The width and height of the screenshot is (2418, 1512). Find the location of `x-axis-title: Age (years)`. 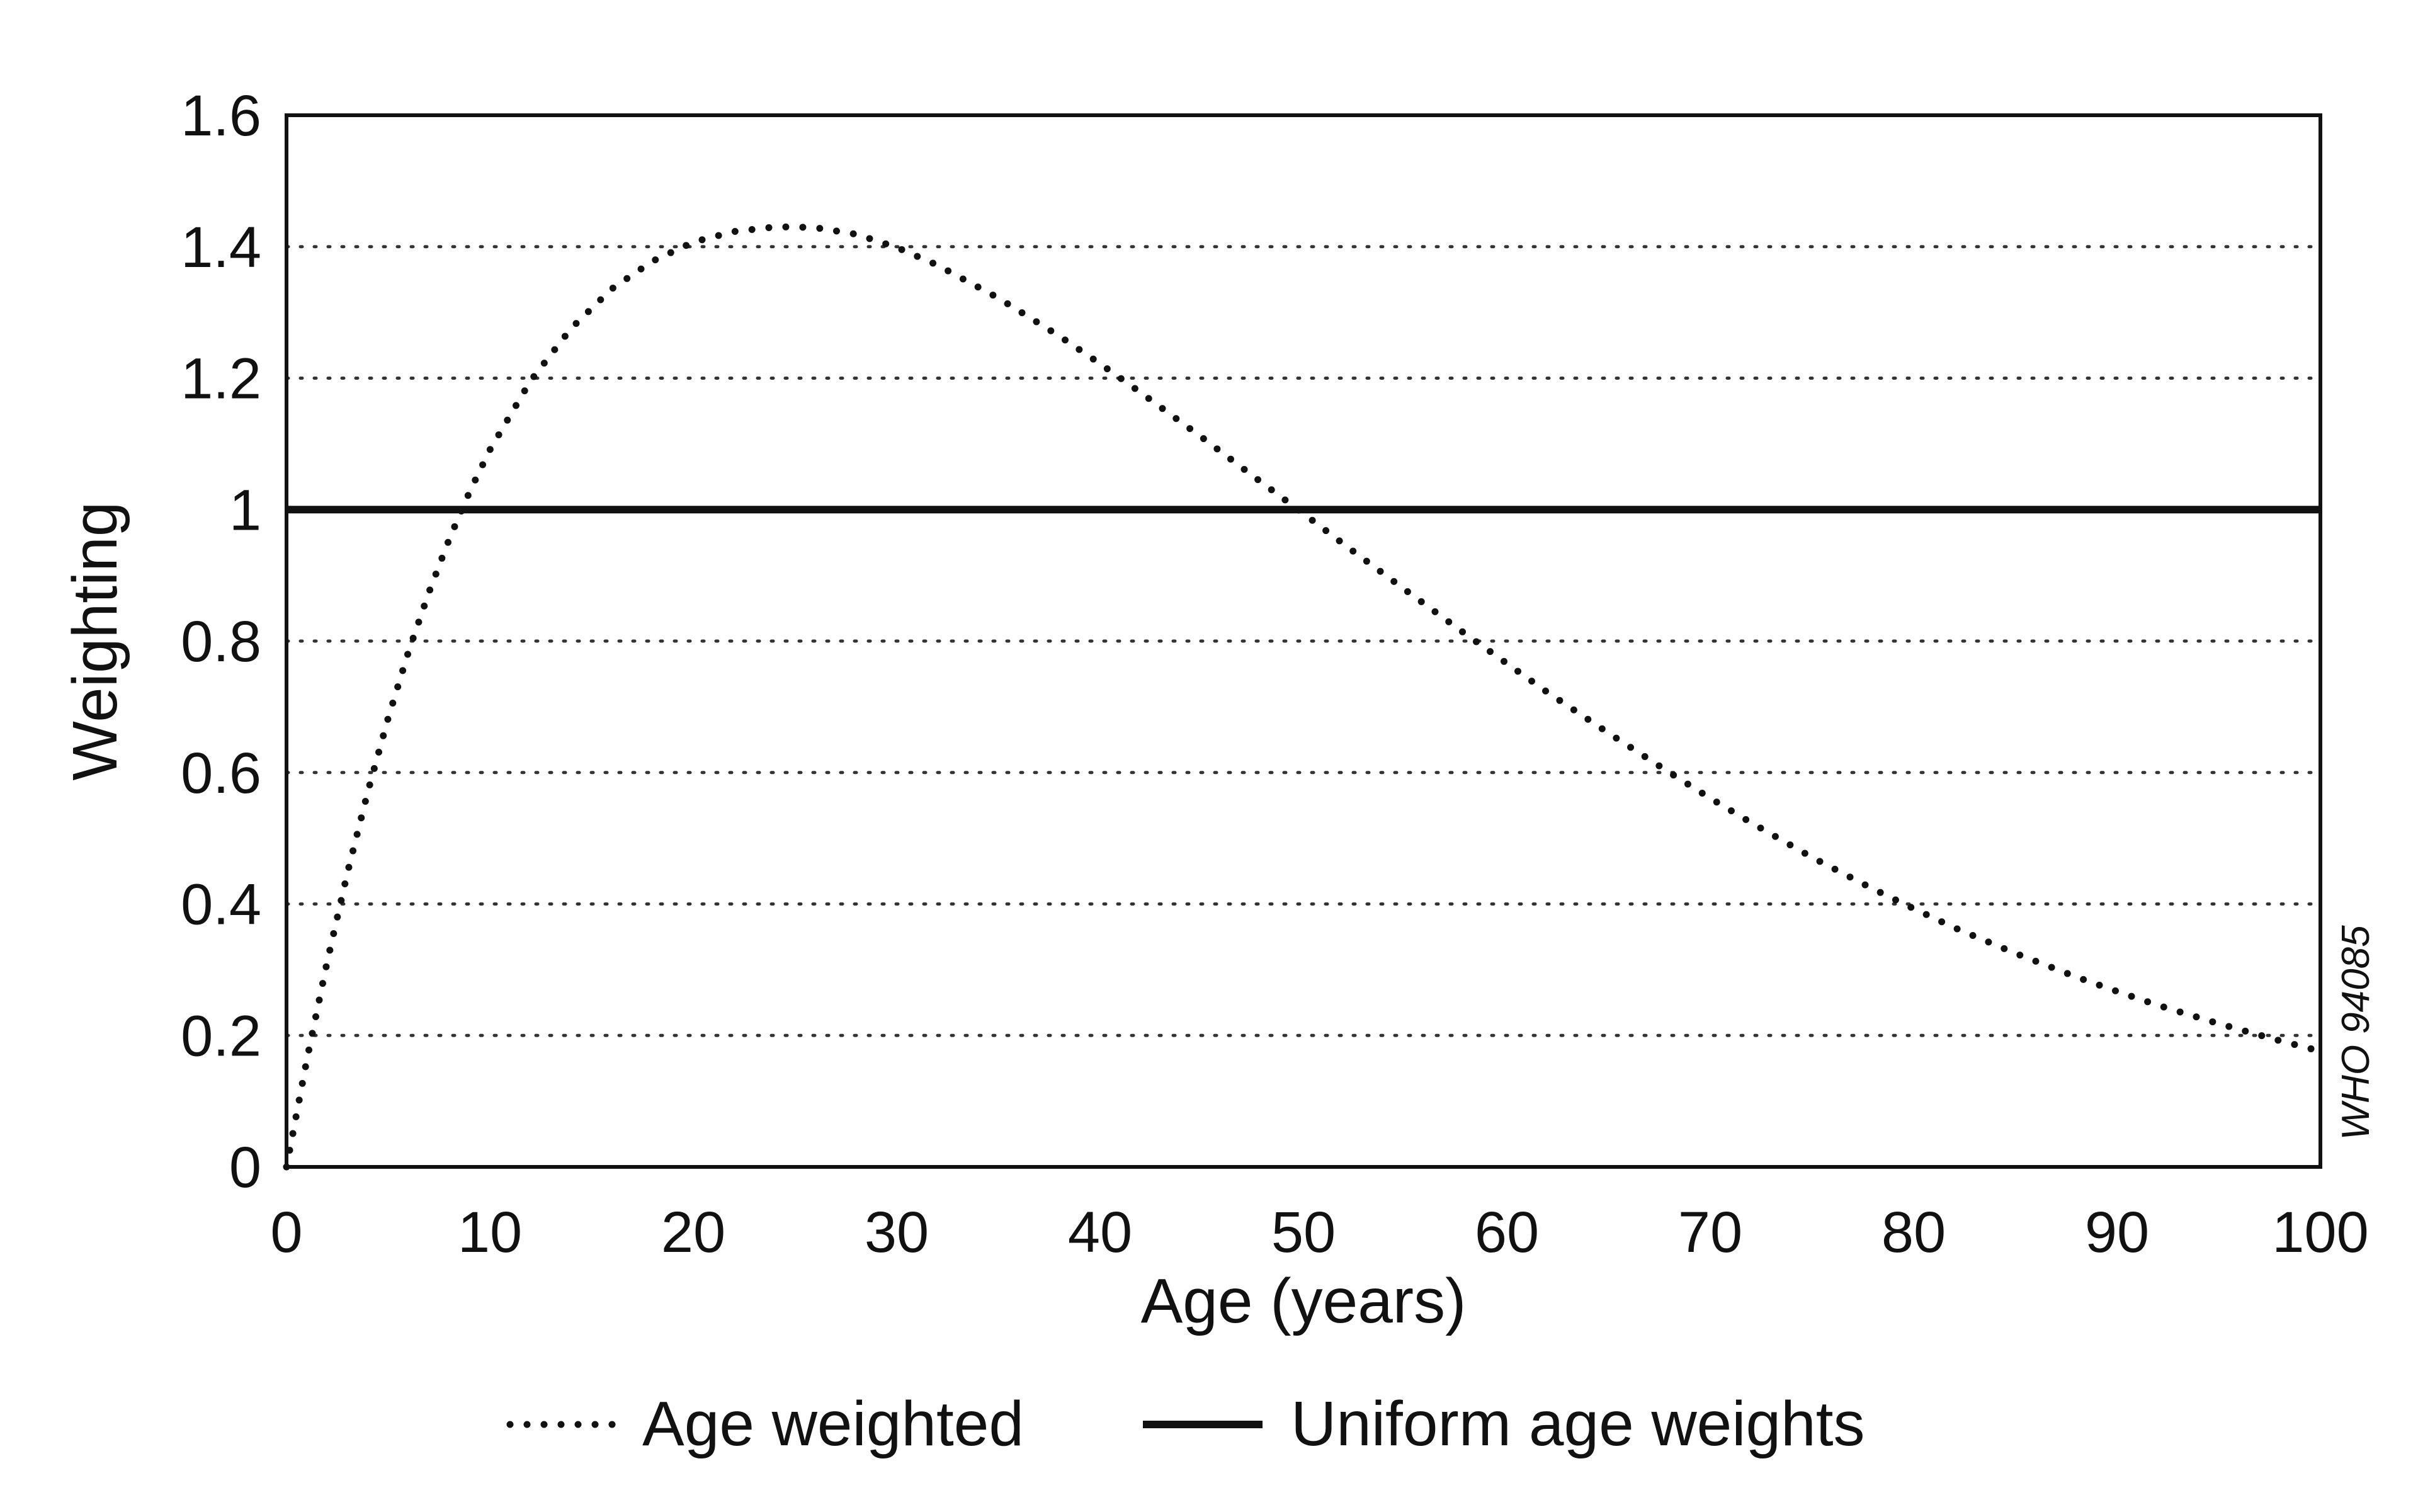

x-axis-title: Age (years) is located at coordinates (1304, 1301).